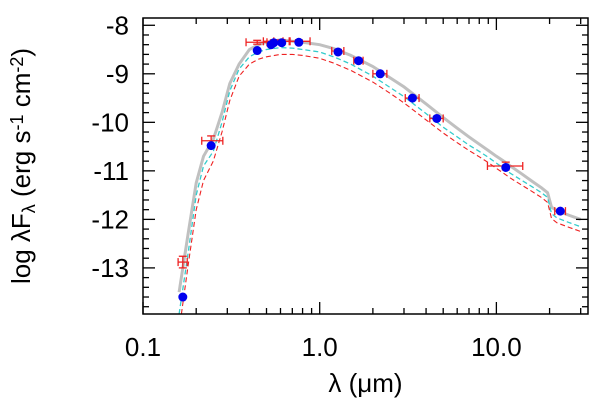 This screenshot has height=402, width=598. I want to click on y-tick-label: -9, so click(117, 74).